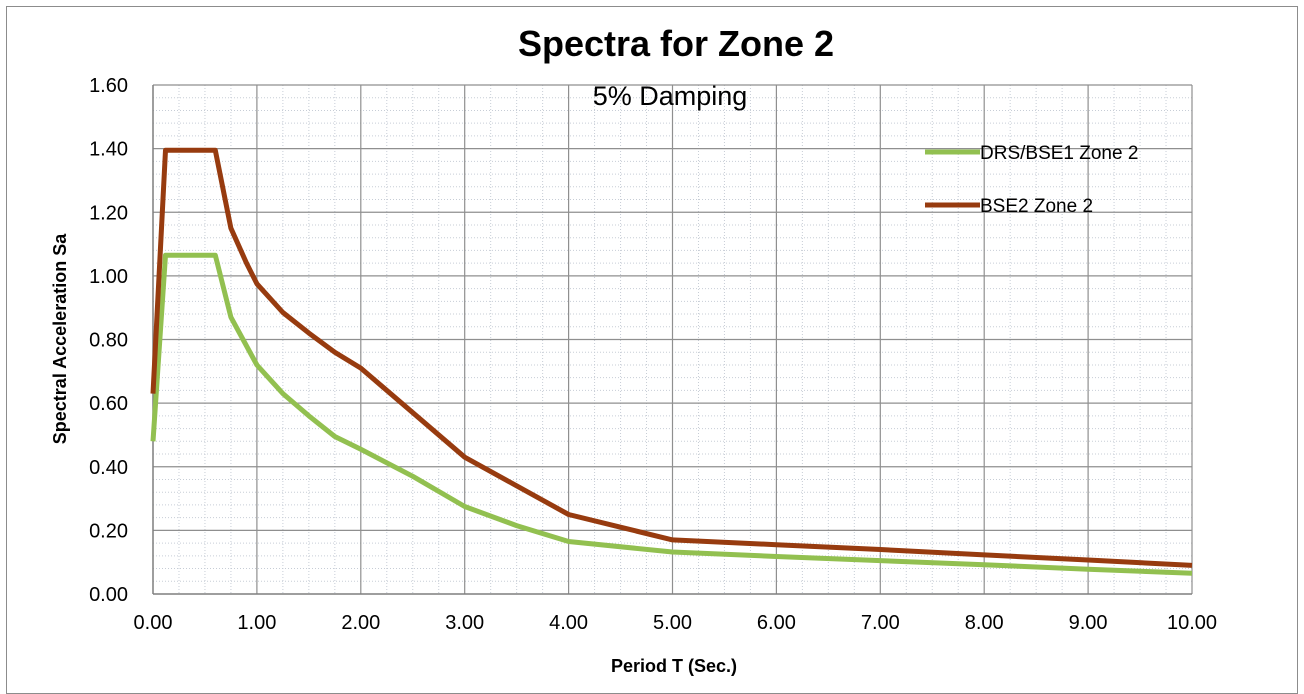 The height and width of the screenshot is (694, 1304). What do you see at coordinates (108, 468) in the screenshot?
I see `y-tick-label: 0.40` at bounding box center [108, 468].